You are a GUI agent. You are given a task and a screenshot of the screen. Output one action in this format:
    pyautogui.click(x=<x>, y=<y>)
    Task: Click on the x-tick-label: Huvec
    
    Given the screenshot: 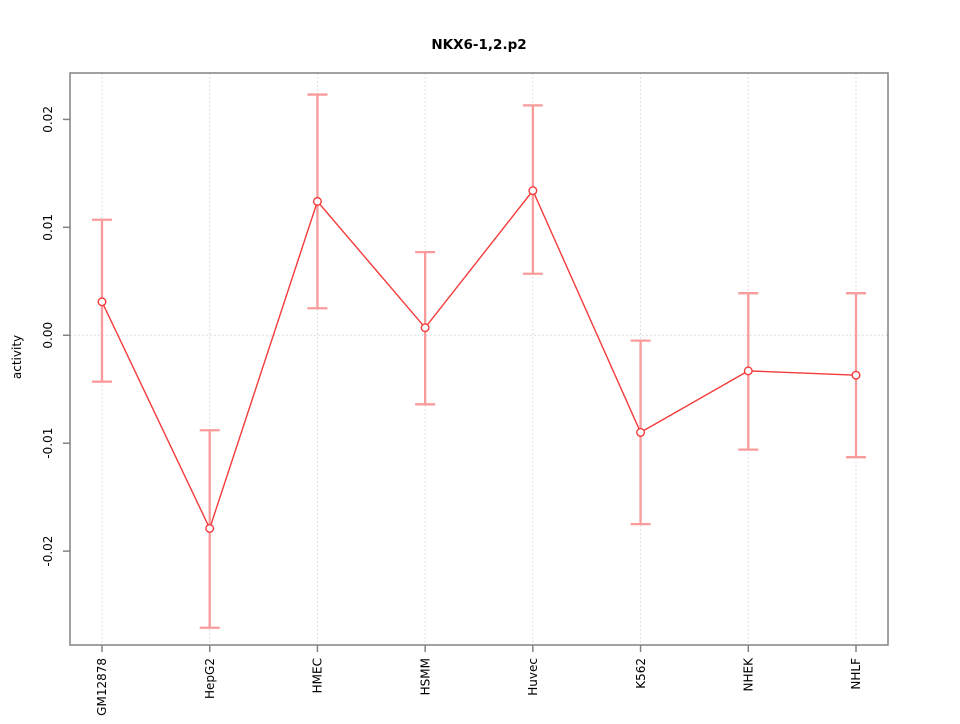 What is the action you would take?
    pyautogui.click(x=533, y=677)
    